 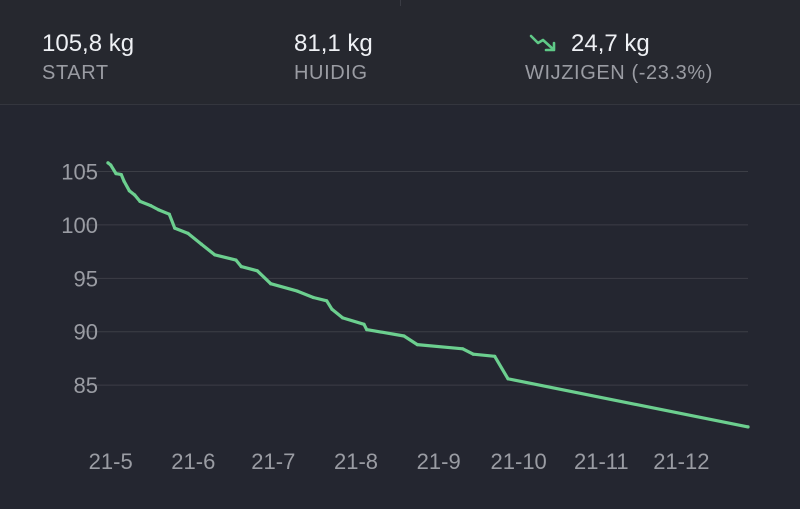 What do you see at coordinates (193, 461) in the screenshot?
I see `x-tick-label-21-6: 21-6` at bounding box center [193, 461].